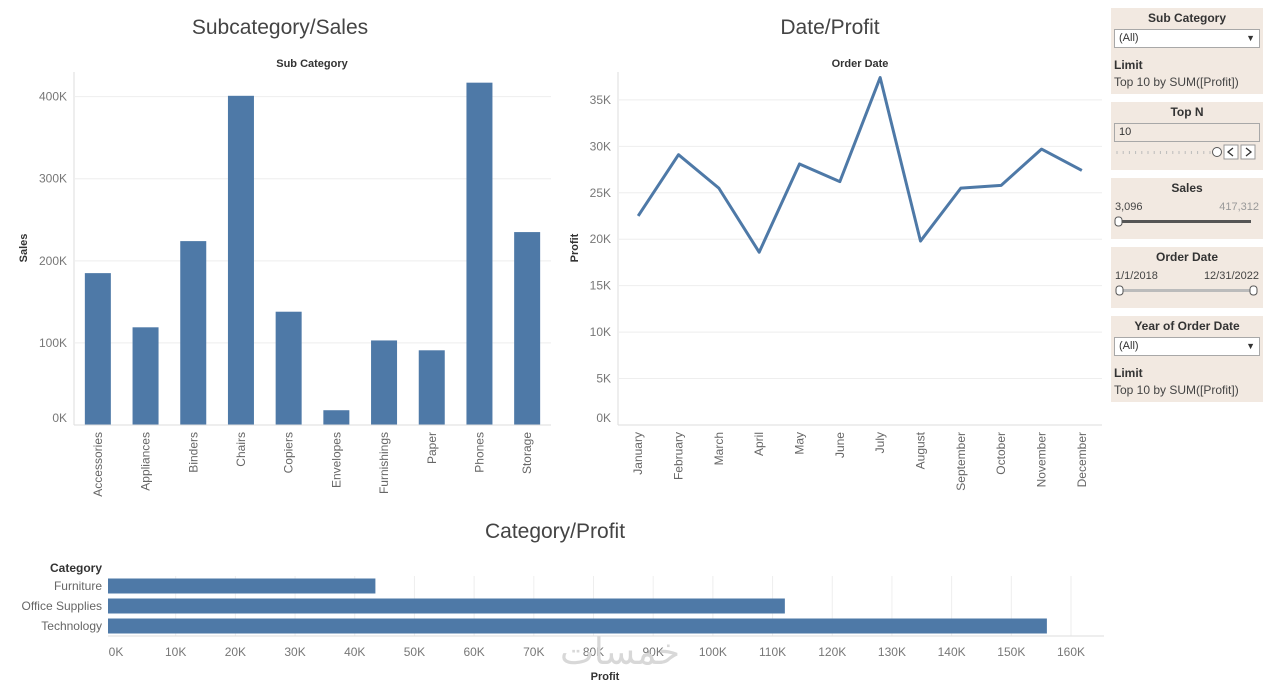 Image resolution: width=1273 pixels, height=685 pixels. I want to click on y-tick-label: 100K, so click(53, 343).